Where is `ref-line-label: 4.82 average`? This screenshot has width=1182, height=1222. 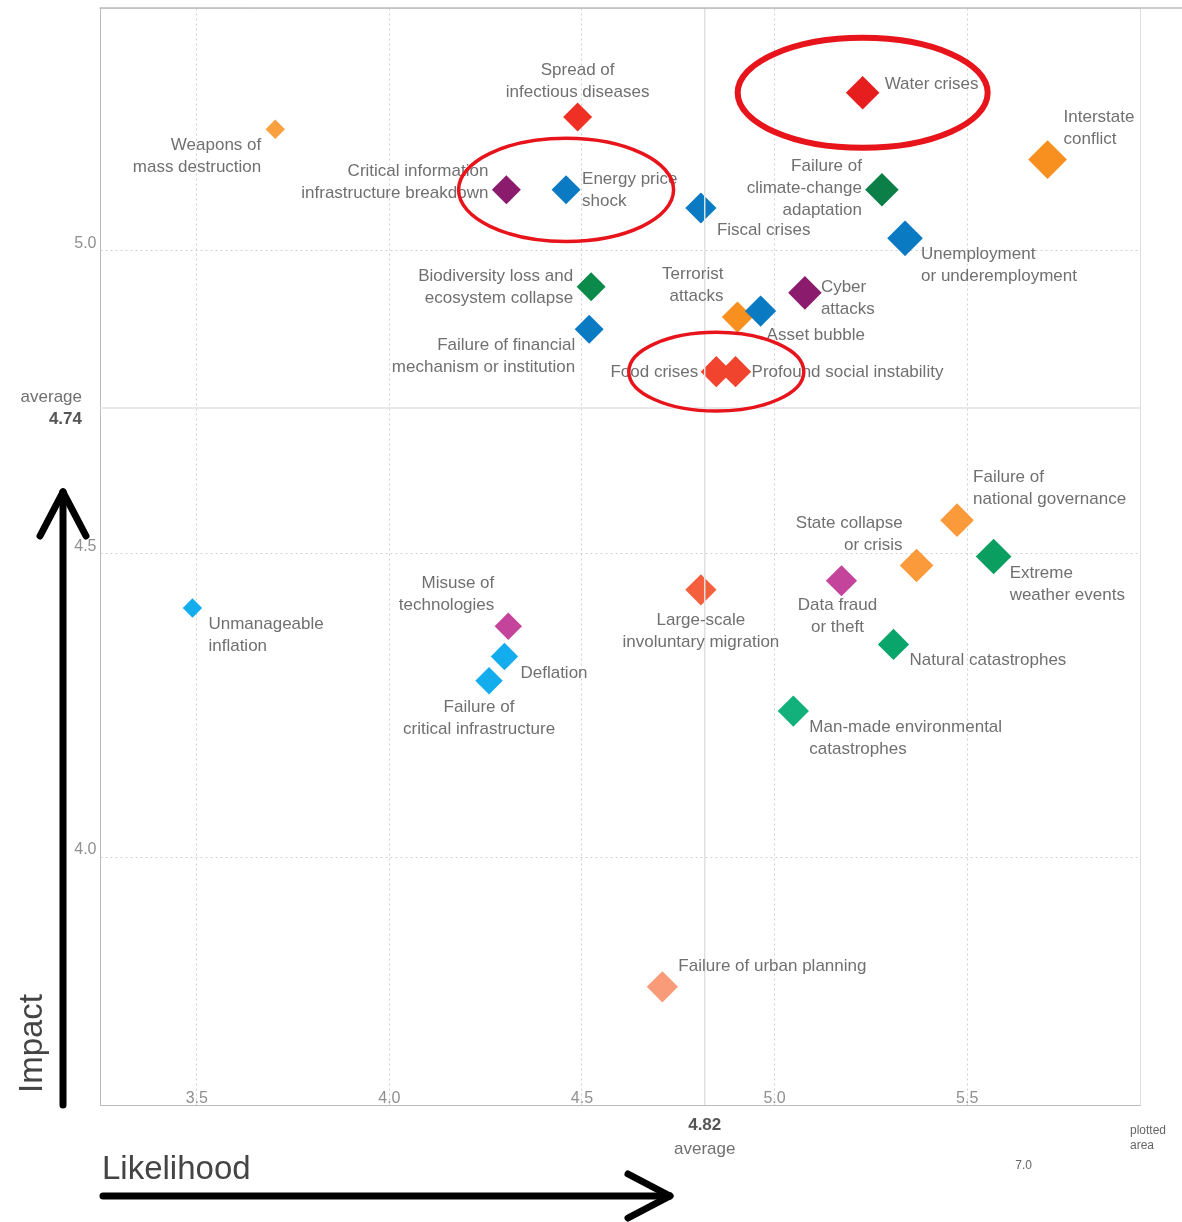
ref-line-label: 4.82 average is located at coordinates (705, 1136).